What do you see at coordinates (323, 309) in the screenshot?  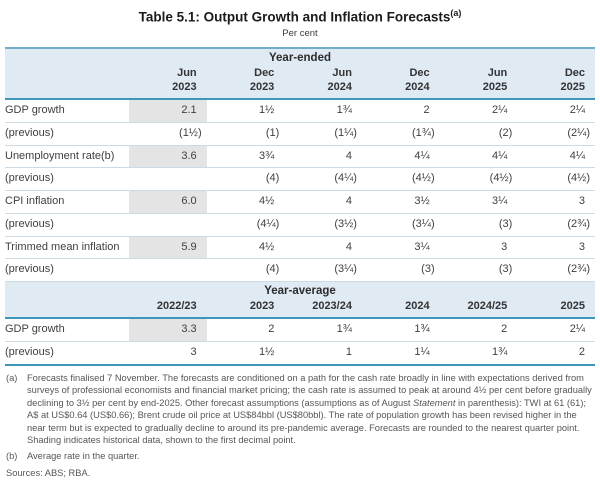 I see `column-header: 2023/24` at bounding box center [323, 309].